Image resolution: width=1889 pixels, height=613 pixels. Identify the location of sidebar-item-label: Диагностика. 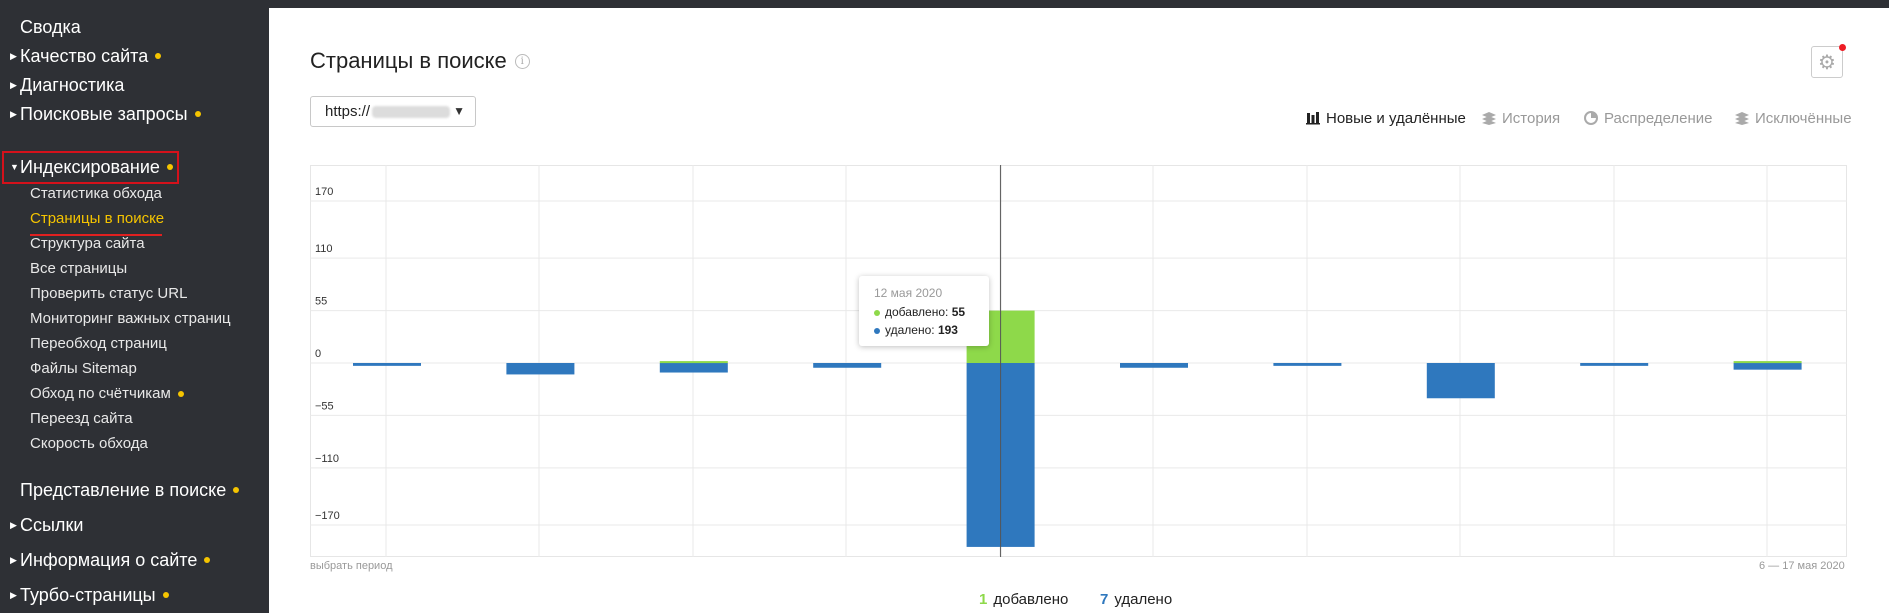
(72, 84).